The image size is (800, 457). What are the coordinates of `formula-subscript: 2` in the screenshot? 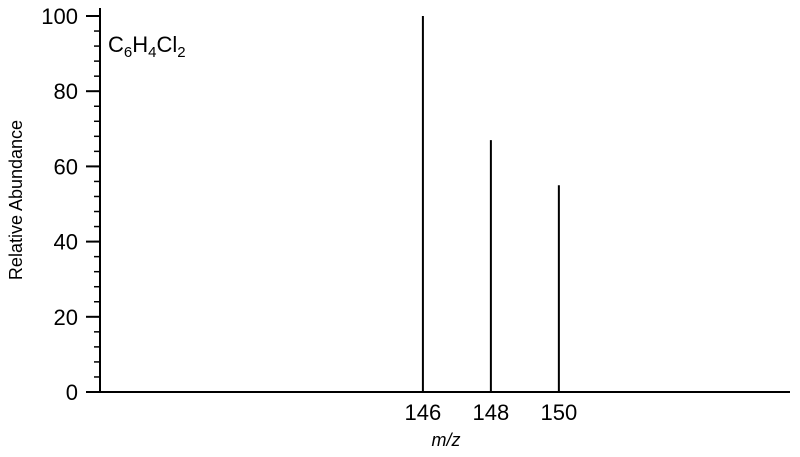 It's located at (181, 52).